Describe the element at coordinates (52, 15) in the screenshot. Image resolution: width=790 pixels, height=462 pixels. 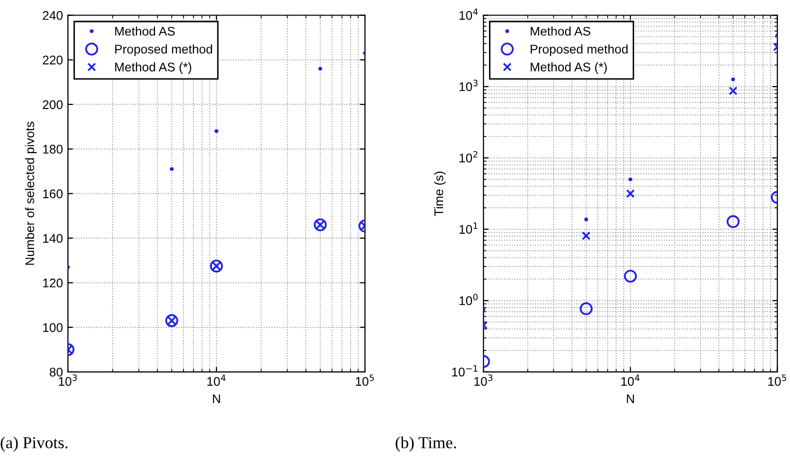
I see `y-tick-label: 240` at that location.